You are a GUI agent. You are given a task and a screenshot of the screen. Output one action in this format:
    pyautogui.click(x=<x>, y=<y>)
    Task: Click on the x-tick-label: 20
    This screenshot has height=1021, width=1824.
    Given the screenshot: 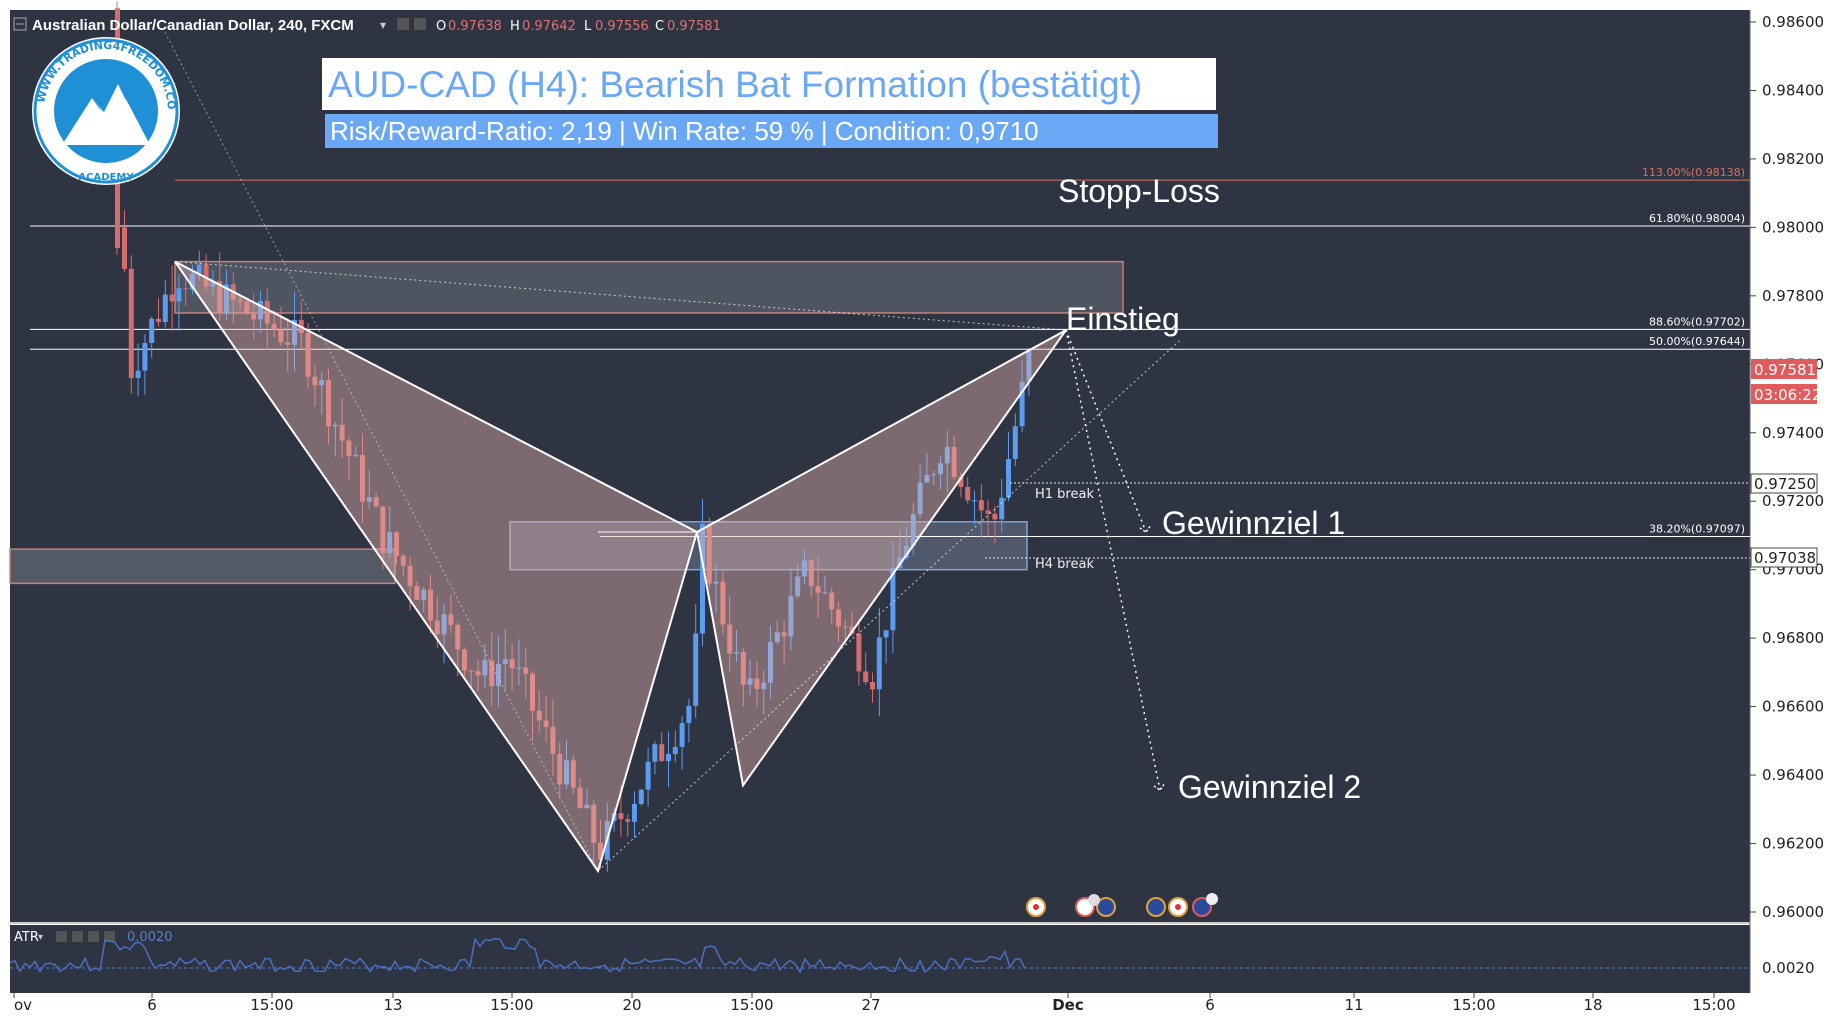 What is the action you would take?
    pyautogui.click(x=631, y=1005)
    